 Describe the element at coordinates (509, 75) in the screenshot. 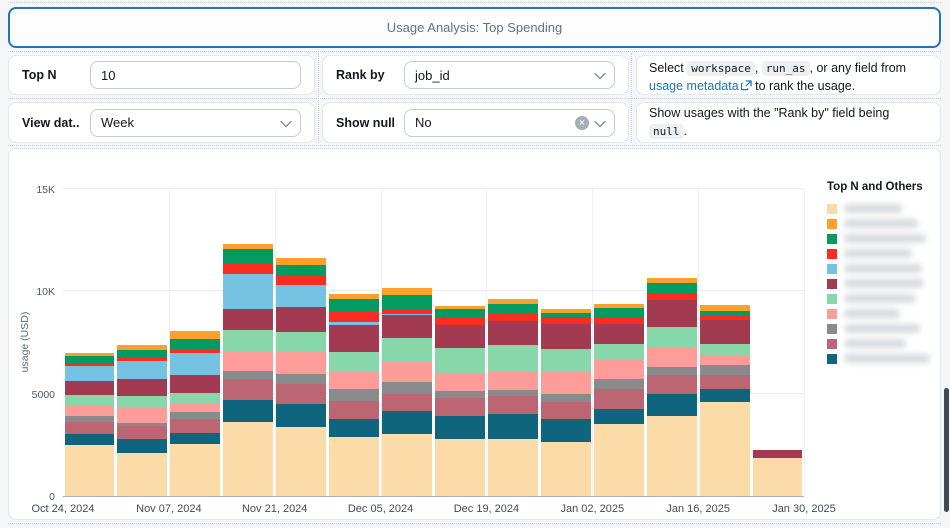

I see `rank-by-select: job_id` at that location.